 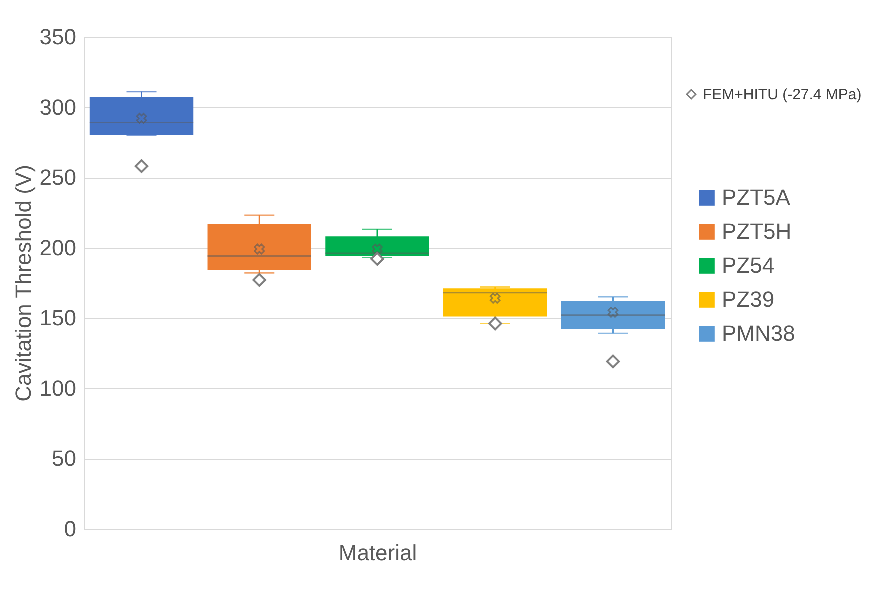 I want to click on y-tick-label: 200, so click(x=58, y=247).